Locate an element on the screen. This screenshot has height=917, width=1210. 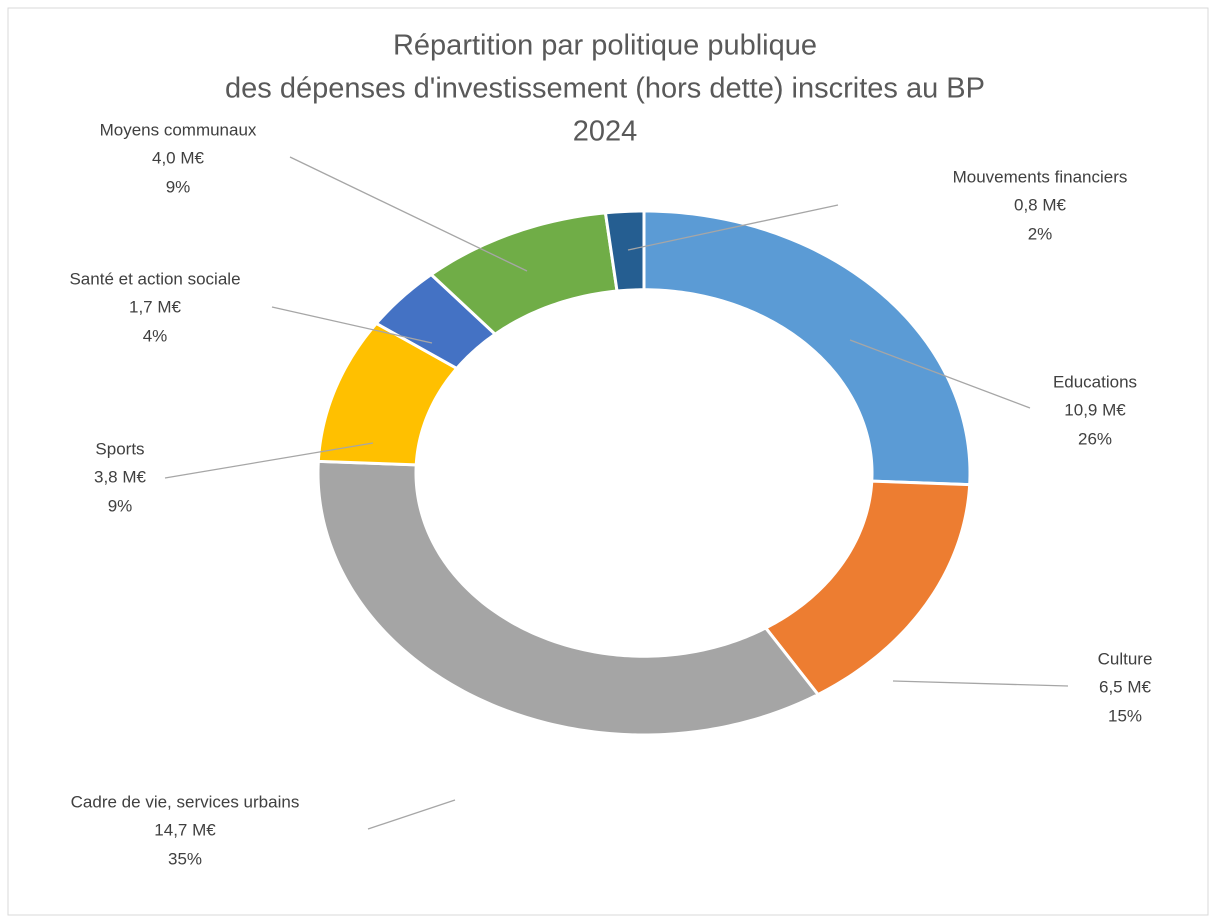
data-label-value: 1,7 M€ is located at coordinates (155, 306).